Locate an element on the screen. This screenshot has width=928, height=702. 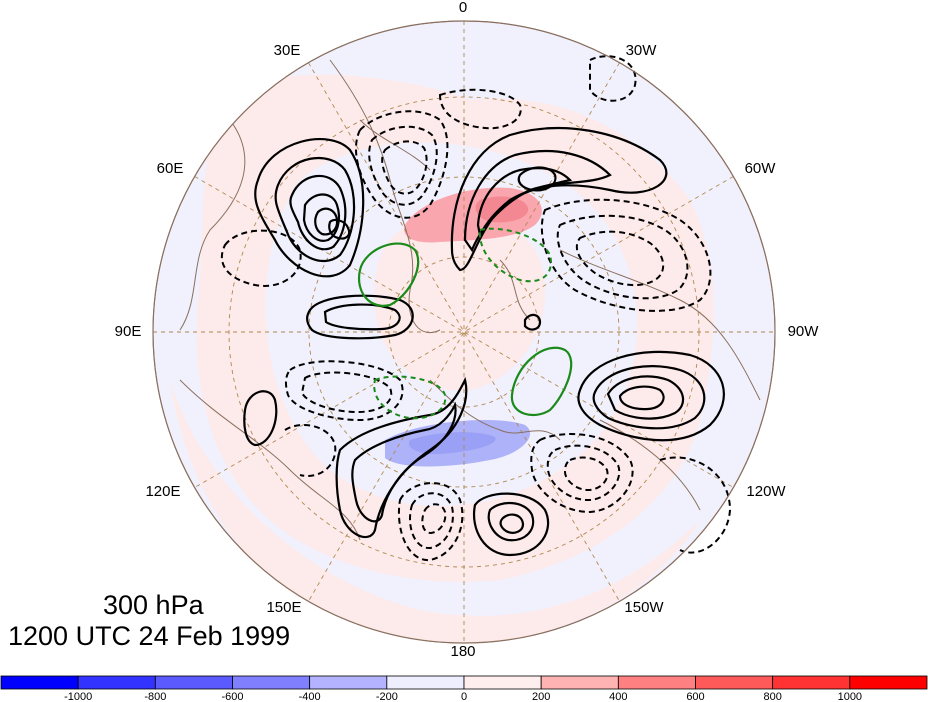
colorbar-ticks: -1000 -800 -600 -400 -200 0 200 400 600 800 1000 is located at coordinates (463, 696).